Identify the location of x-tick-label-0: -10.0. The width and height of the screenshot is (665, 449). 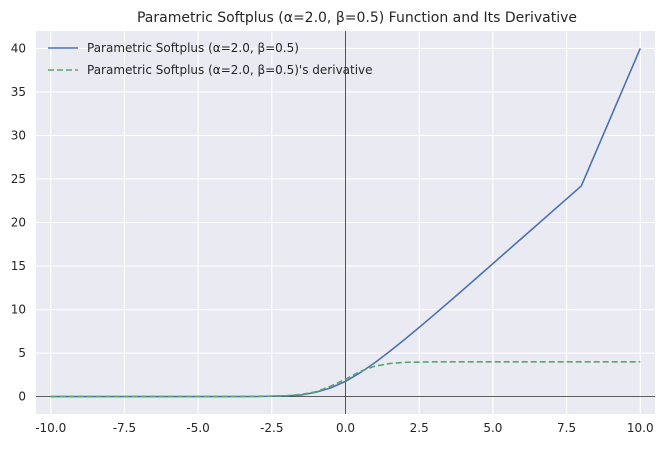
(50, 428).